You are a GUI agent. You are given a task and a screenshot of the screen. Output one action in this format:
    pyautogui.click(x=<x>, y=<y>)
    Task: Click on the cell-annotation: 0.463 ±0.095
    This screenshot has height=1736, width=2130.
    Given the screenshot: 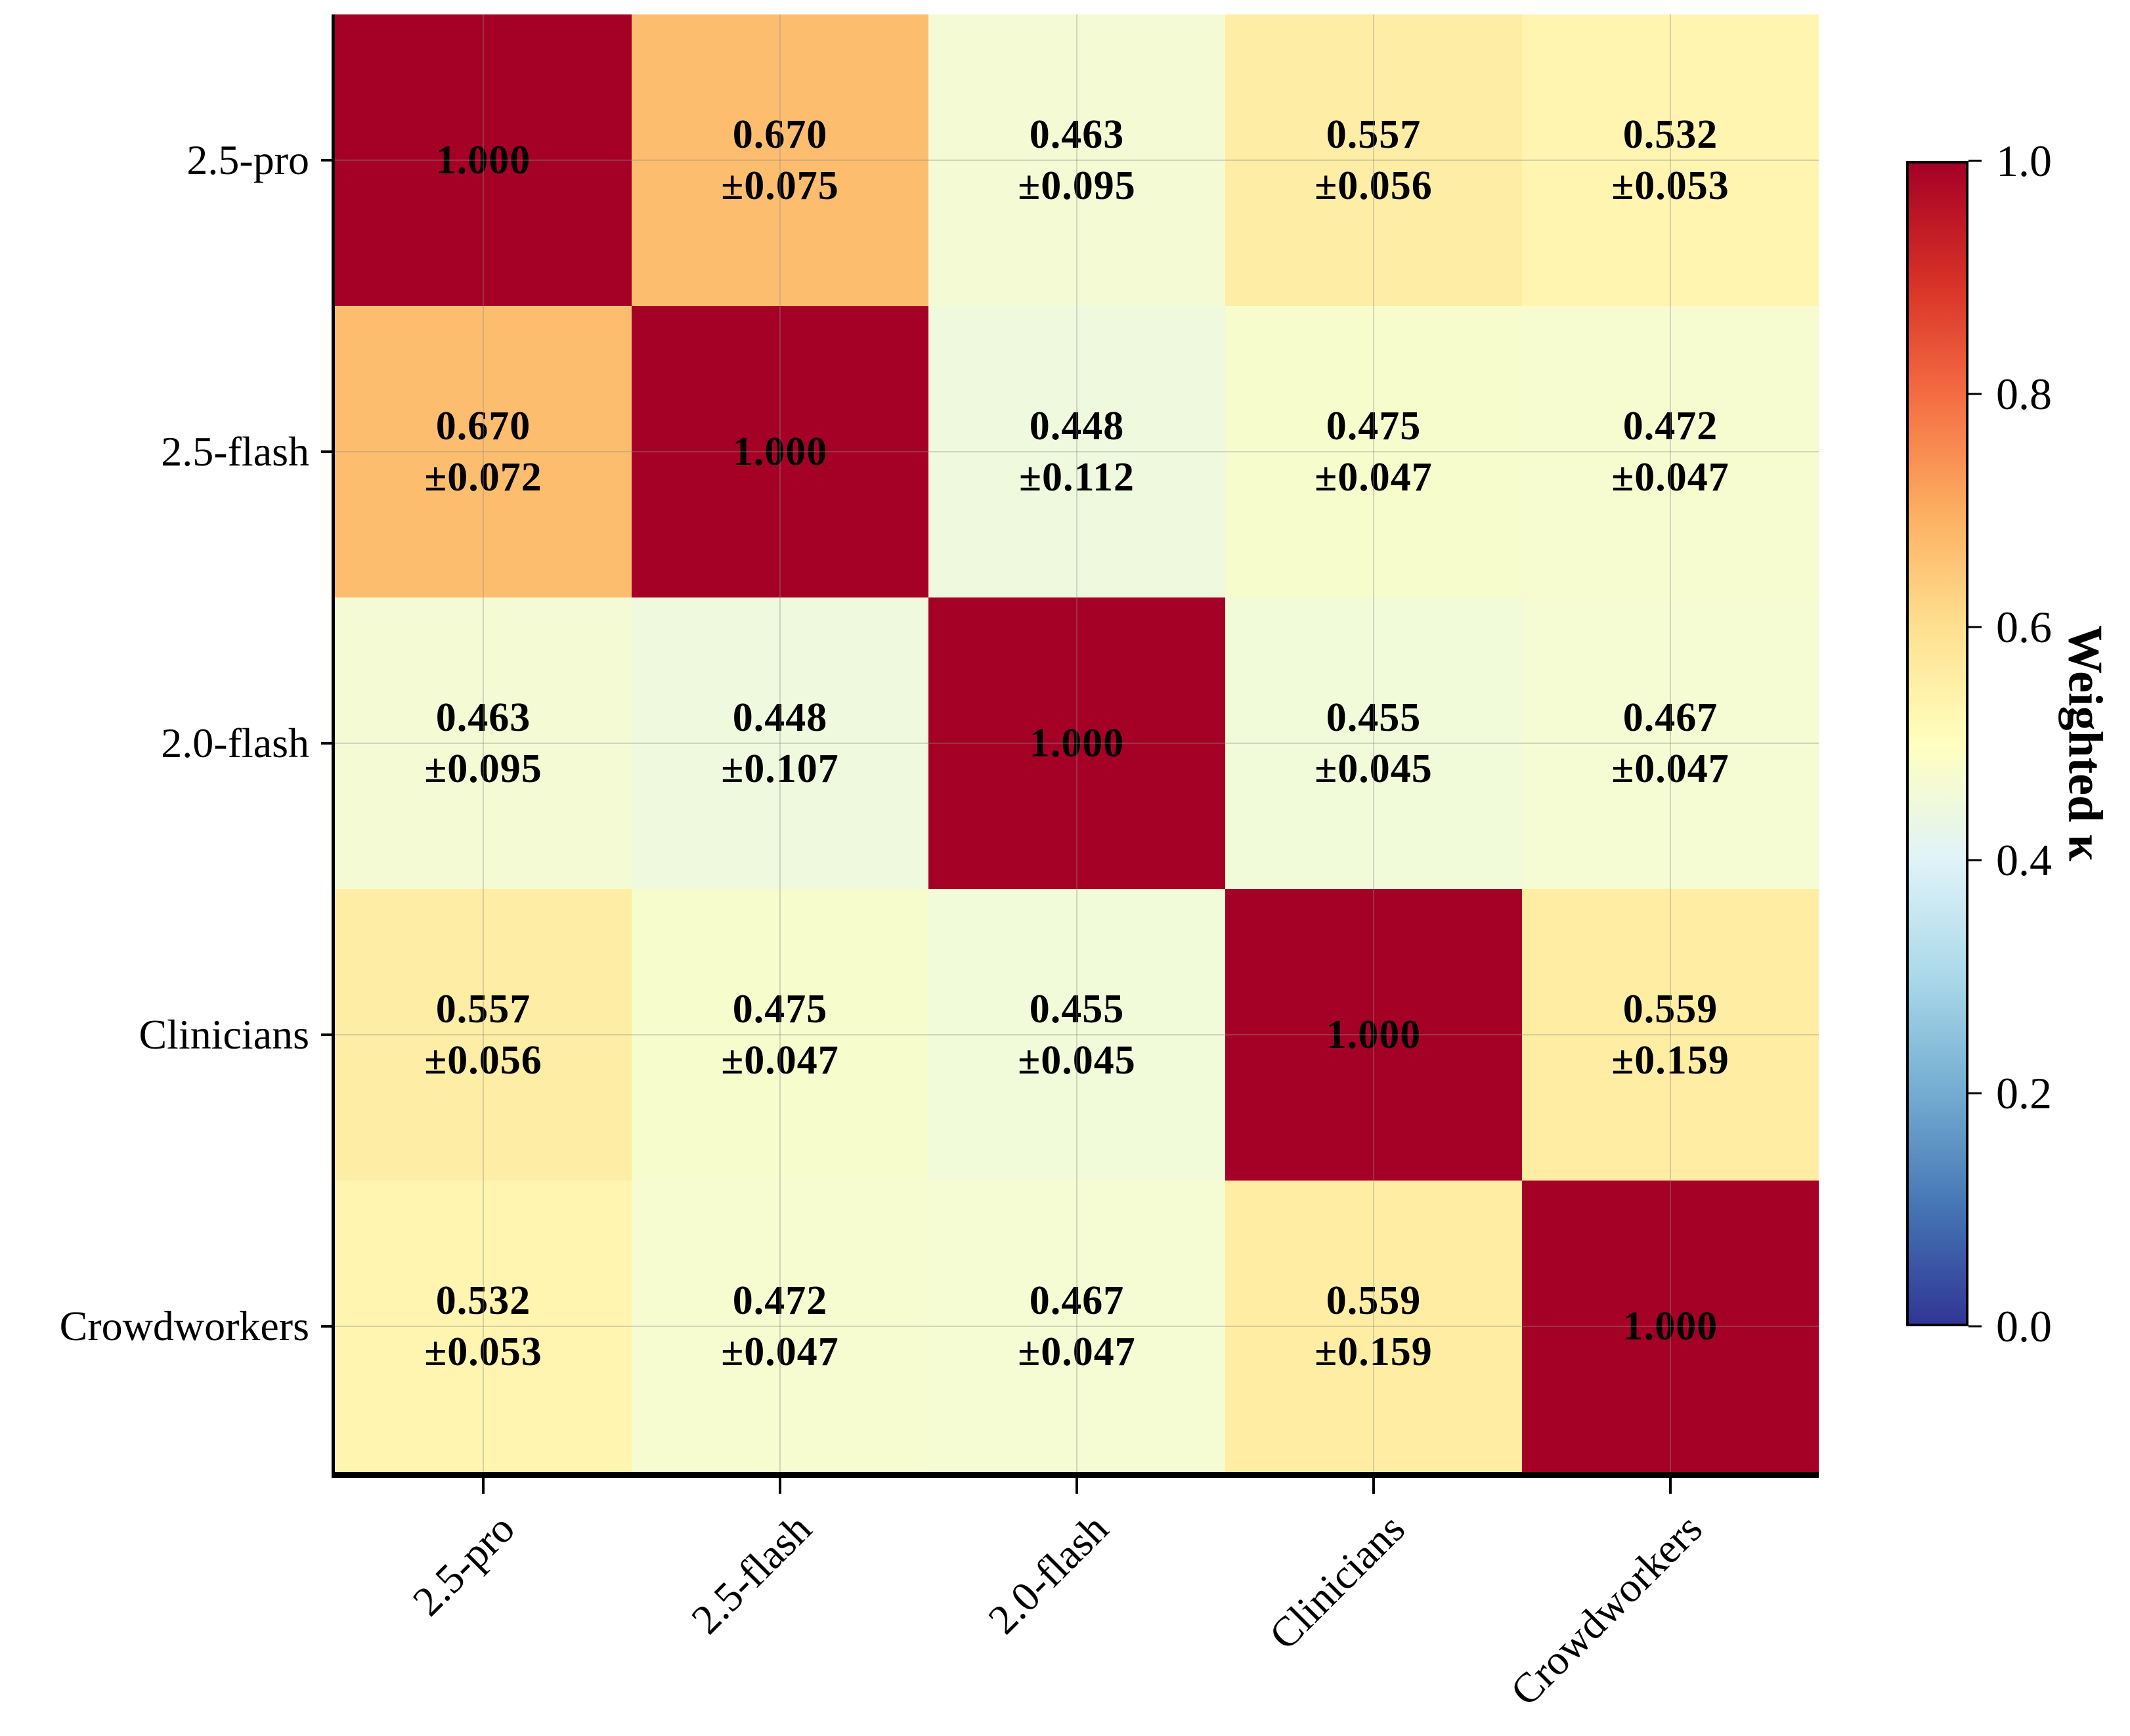 What is the action you would take?
    pyautogui.click(x=483, y=743)
    